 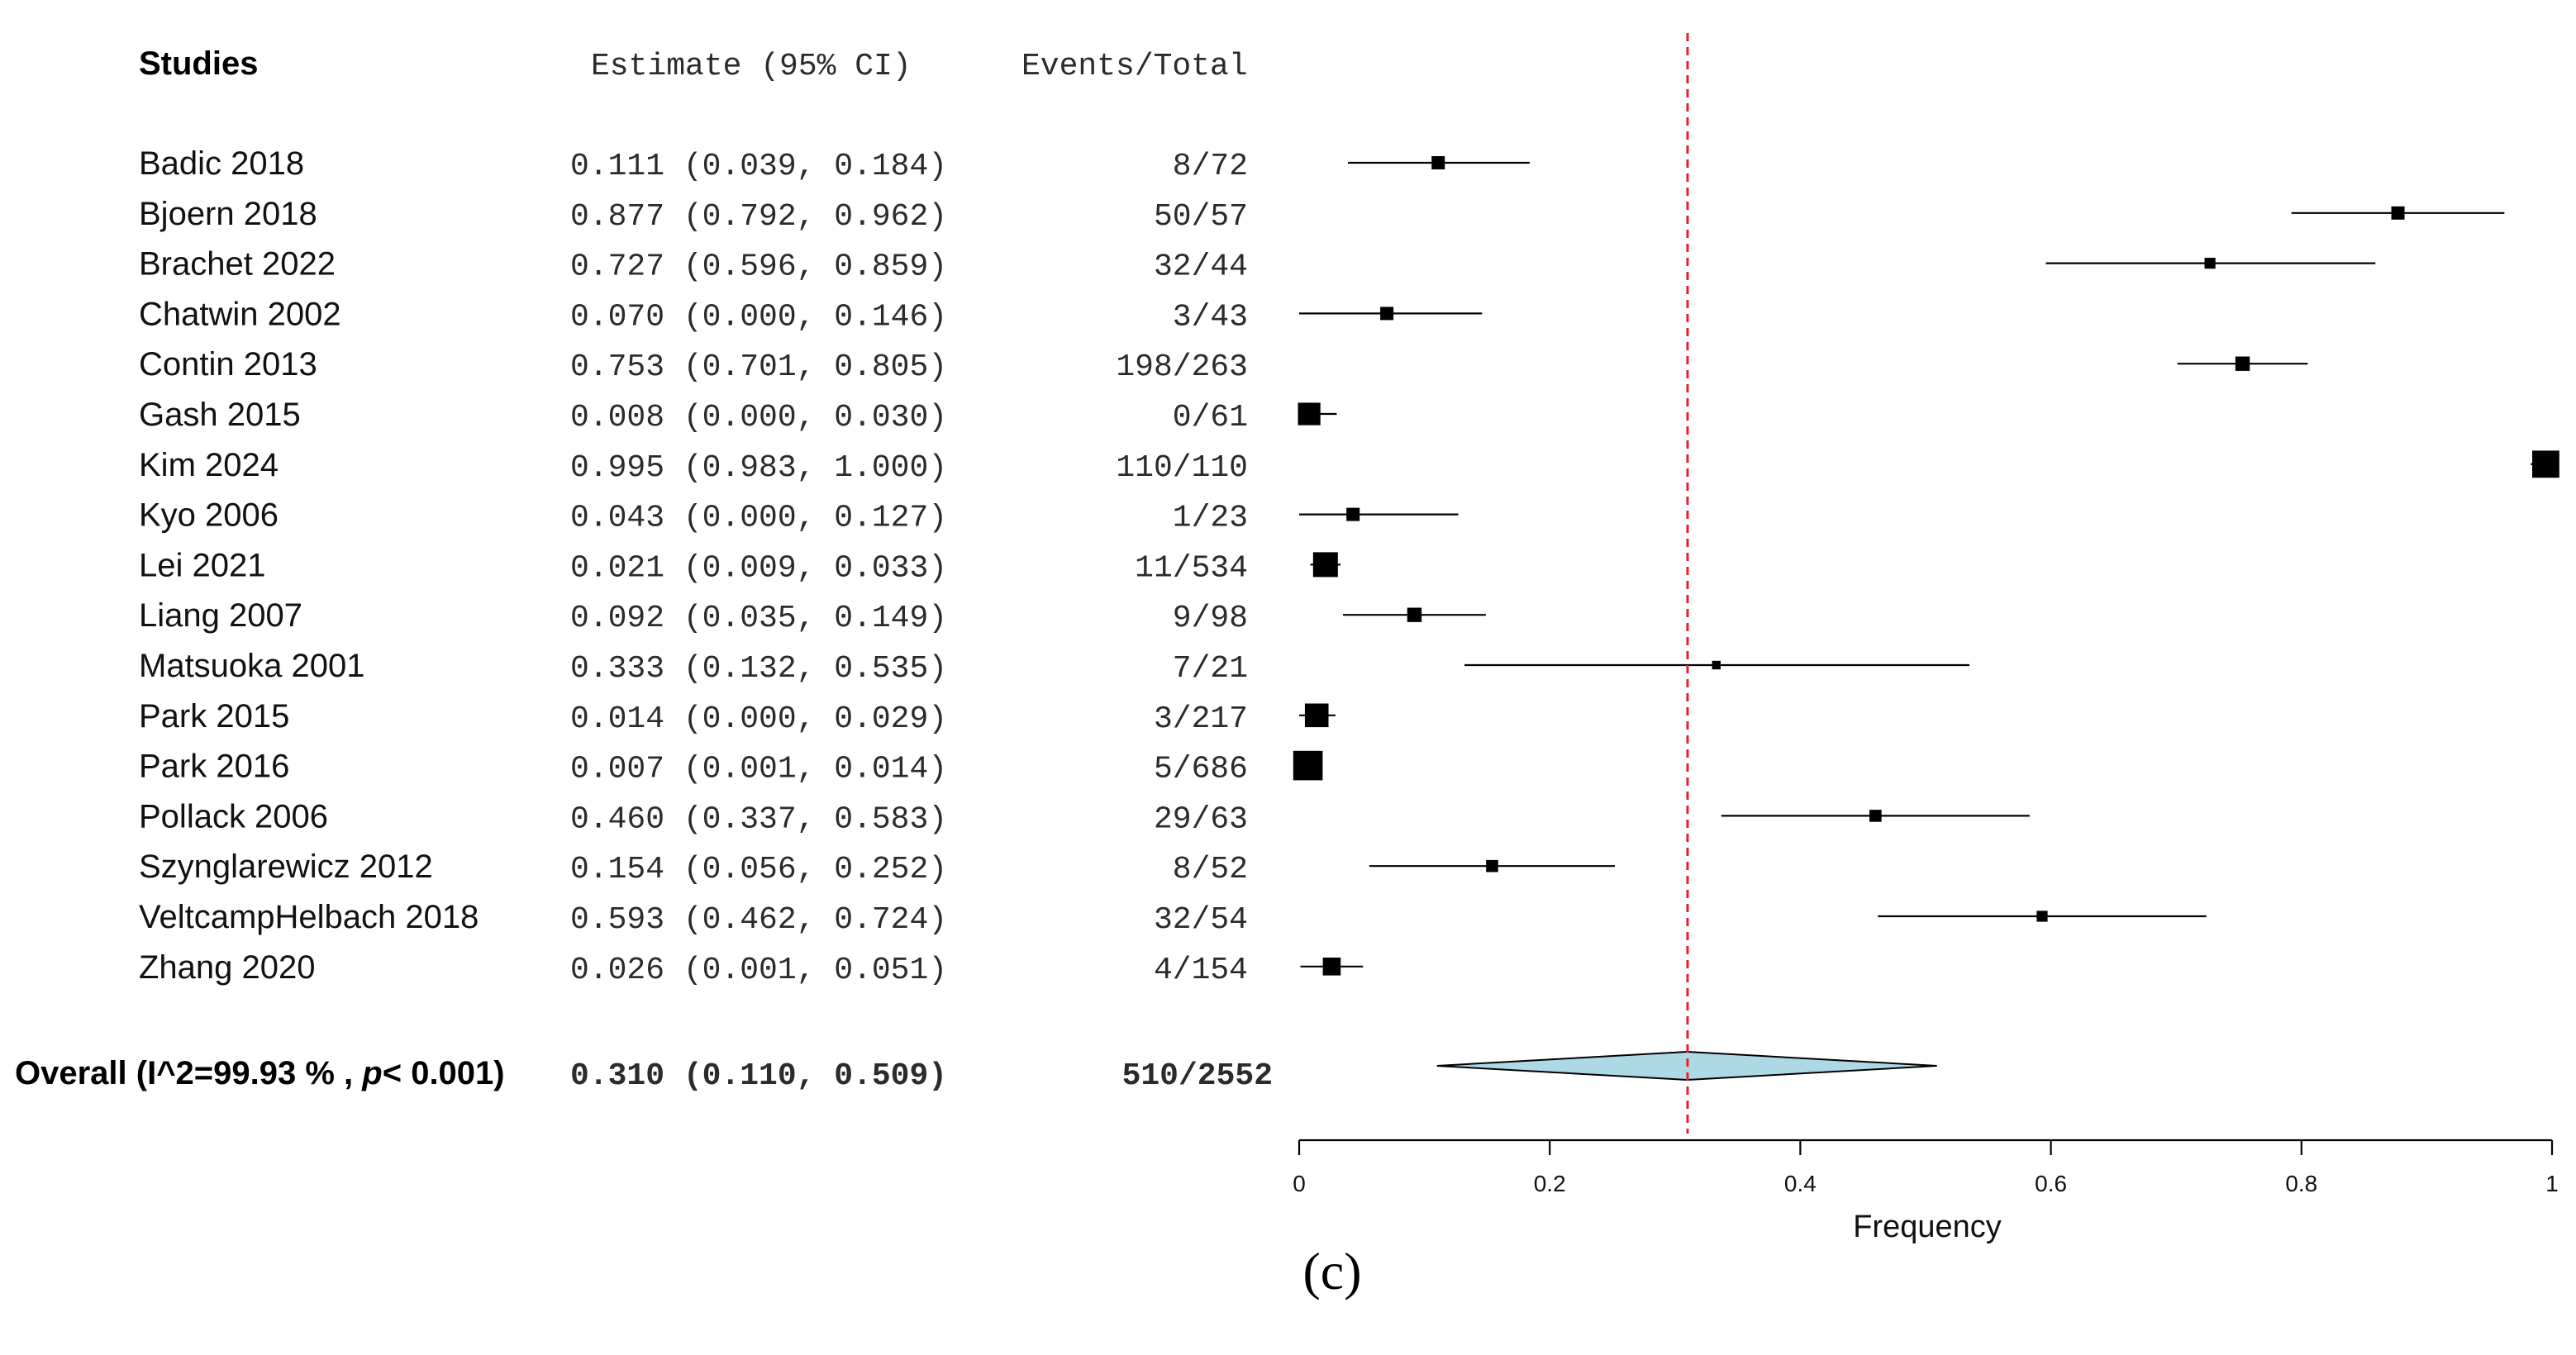 I want to click on study-events-text: 0/61, so click(x=1211, y=417).